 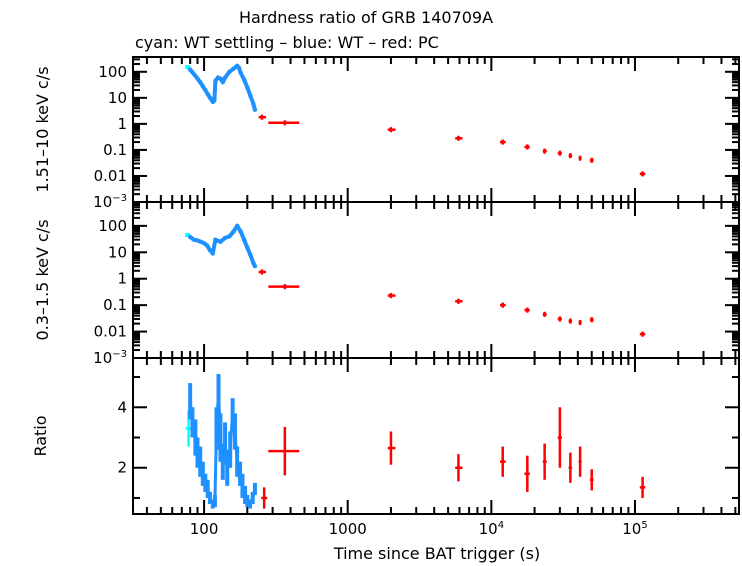 I want to click on x-tick-label: 1000, so click(x=348, y=529).